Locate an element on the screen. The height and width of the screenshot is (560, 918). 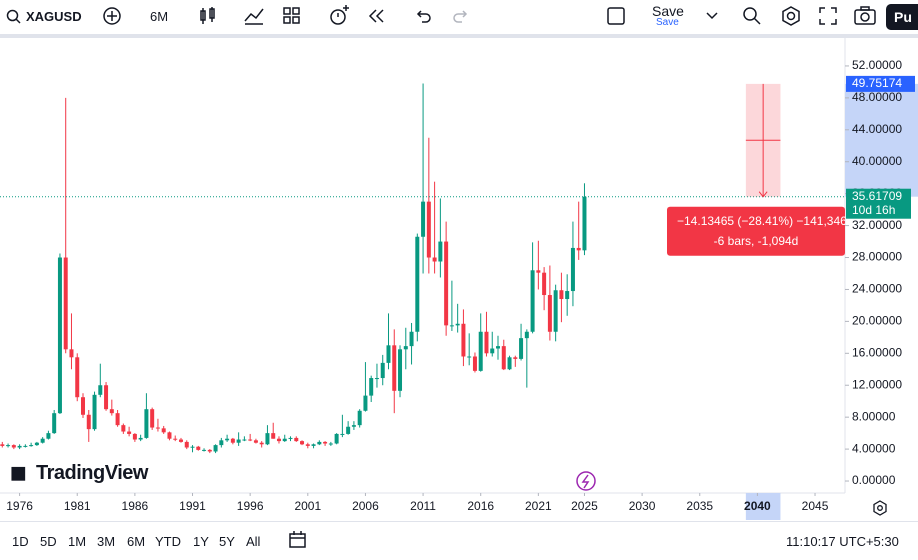
x-tick-label: 1991 is located at coordinates (192, 506).